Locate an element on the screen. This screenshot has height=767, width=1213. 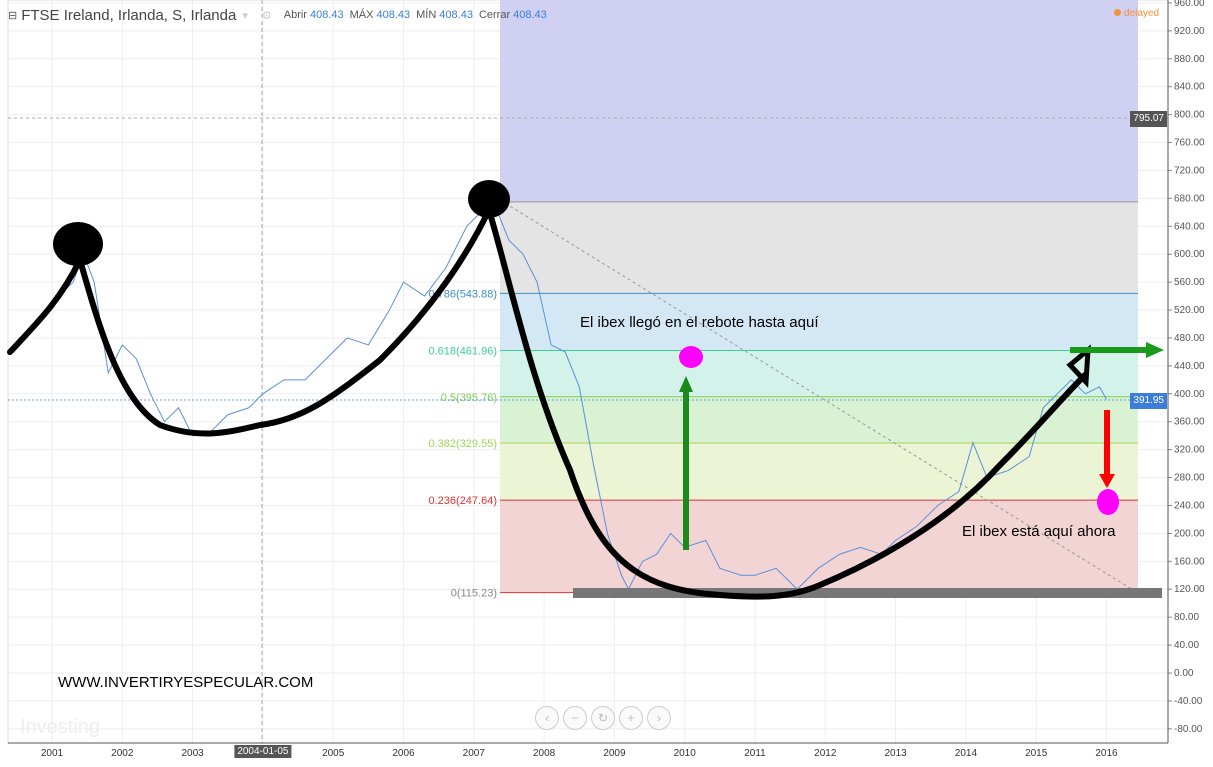
y-tick-label: 680.00 is located at coordinates (1189, 198).